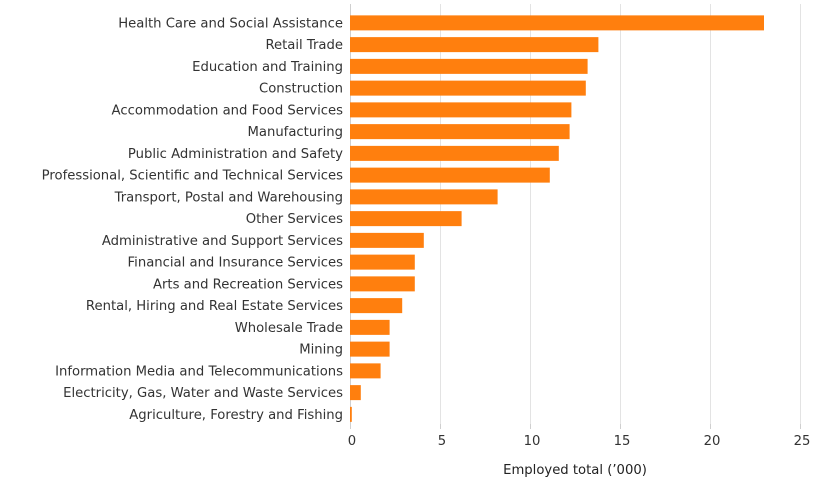 Image resolution: width=815 pixels, height=500 pixels. Describe the element at coordinates (236, 415) in the screenshot. I see `category-label-18: Agriculture, Forestry and Fishing` at that location.